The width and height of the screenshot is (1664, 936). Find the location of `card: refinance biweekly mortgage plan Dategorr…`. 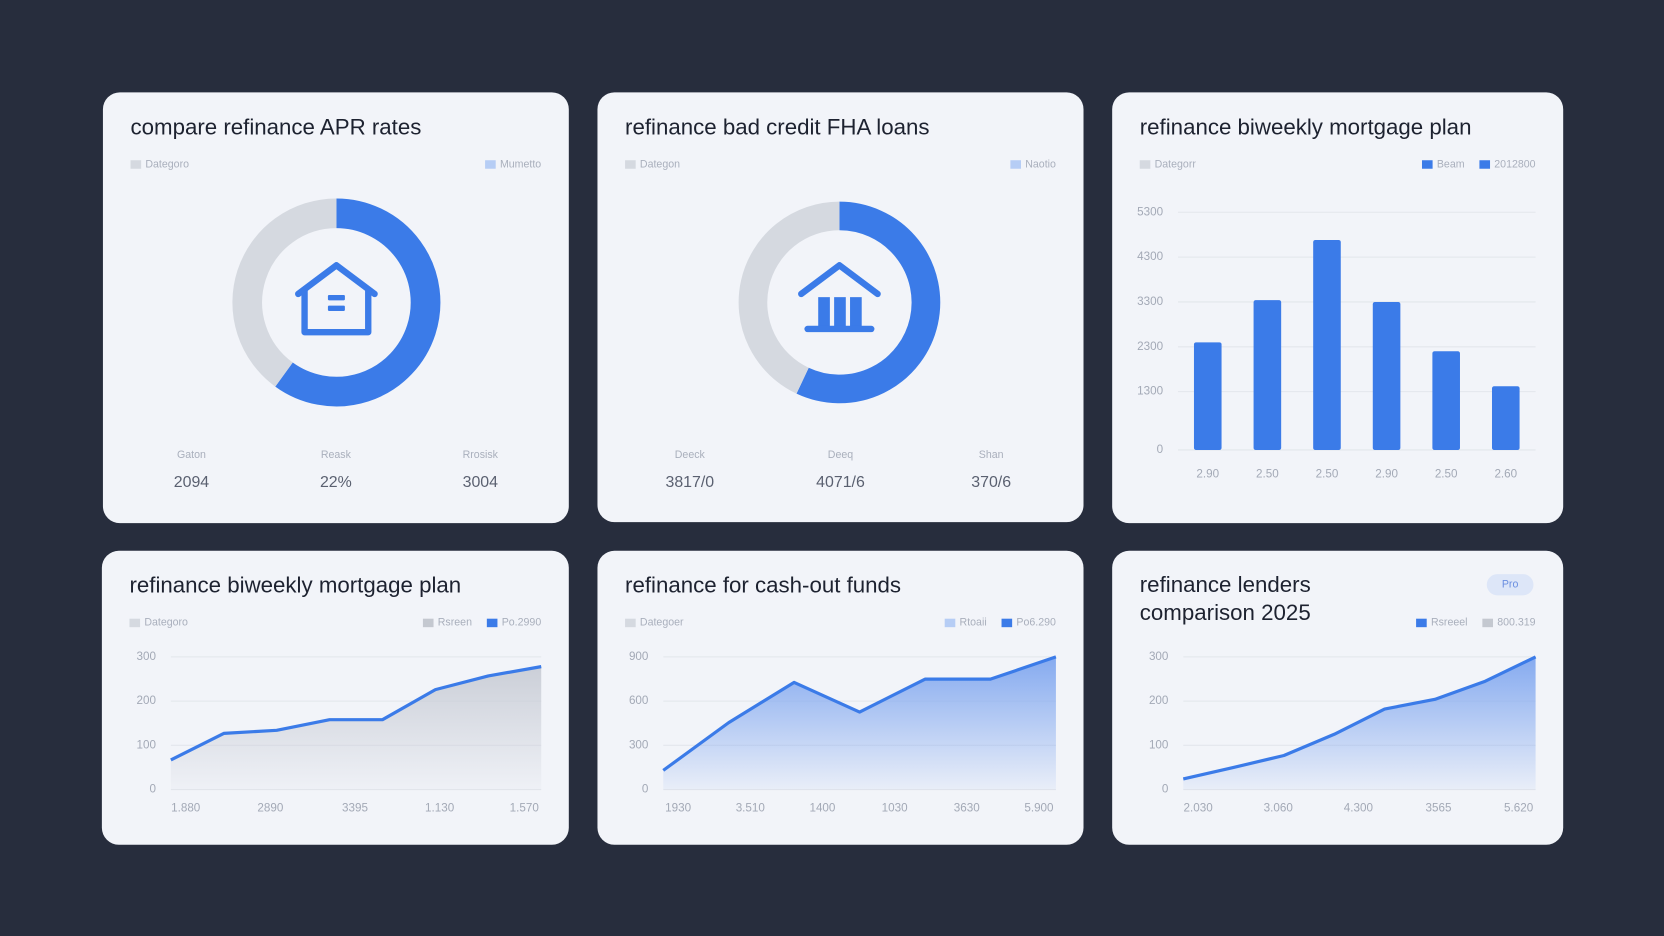

card: refinance biweekly mortgage plan Dategorr… is located at coordinates (1338, 308).